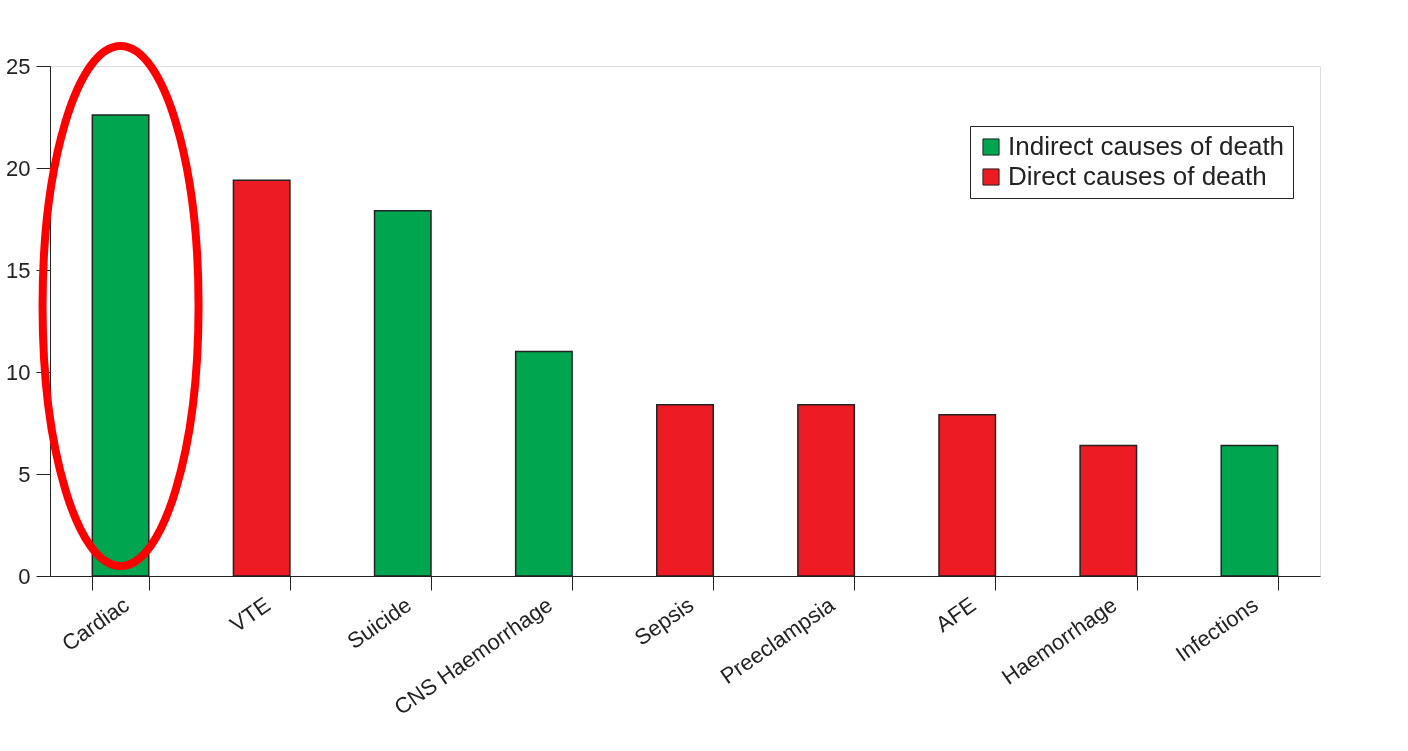 The height and width of the screenshot is (751, 1408). What do you see at coordinates (18, 270) in the screenshot?
I see `y-tick-label: 15` at bounding box center [18, 270].